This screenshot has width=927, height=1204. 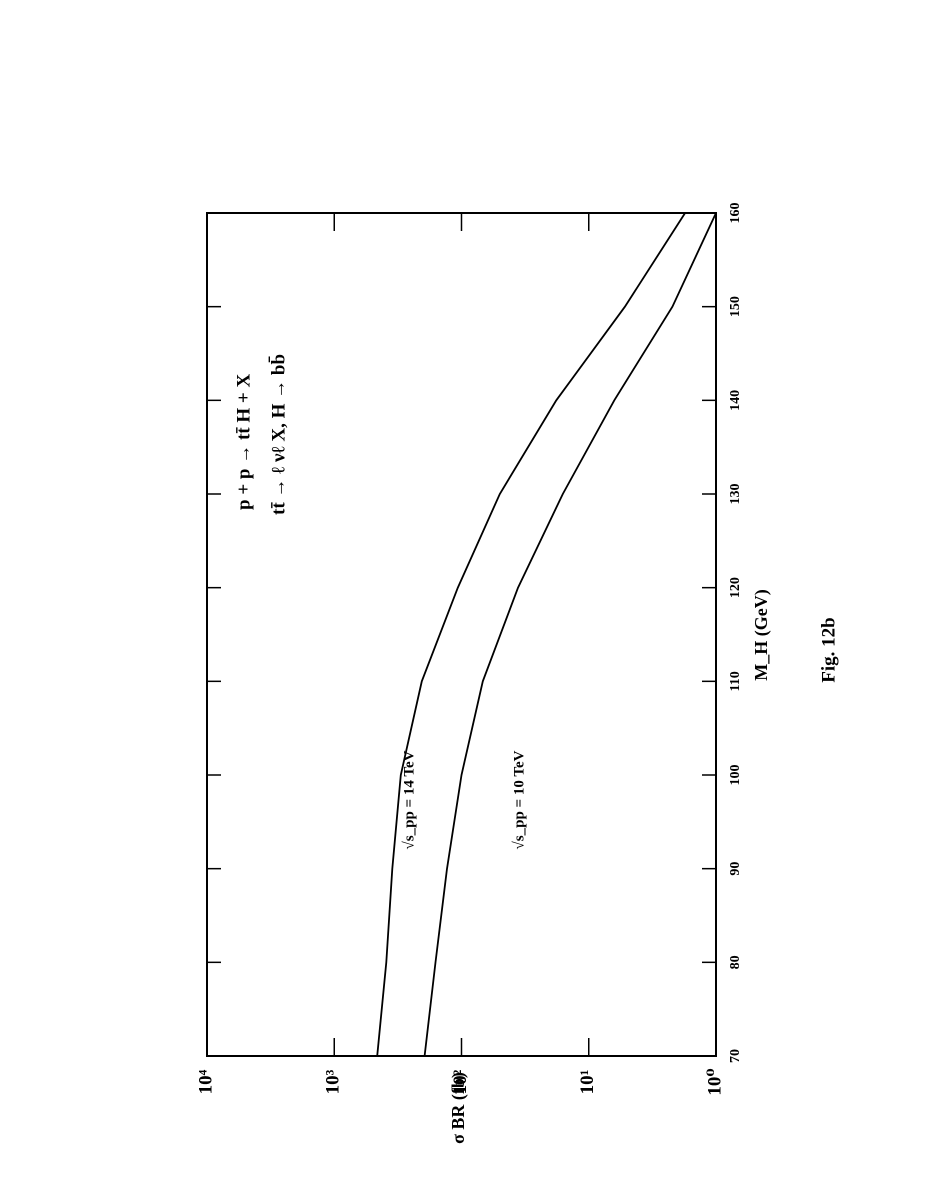 What do you see at coordinates (279, 434) in the screenshot?
I see `title-line: tt̄ → ℓ νℓ X, H → bb̄` at bounding box center [279, 434].